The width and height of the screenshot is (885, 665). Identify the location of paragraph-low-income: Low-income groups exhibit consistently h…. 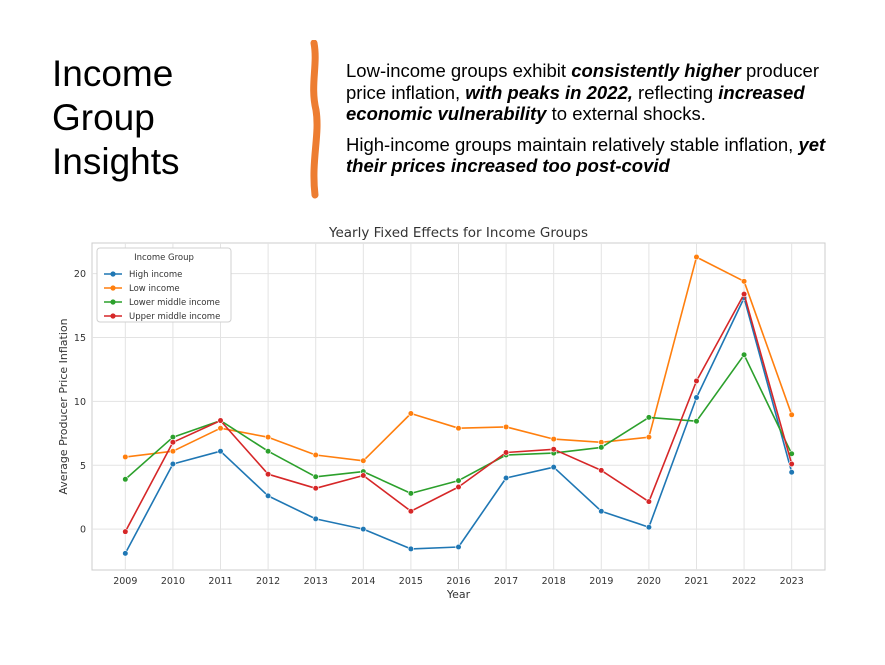
(596, 92).